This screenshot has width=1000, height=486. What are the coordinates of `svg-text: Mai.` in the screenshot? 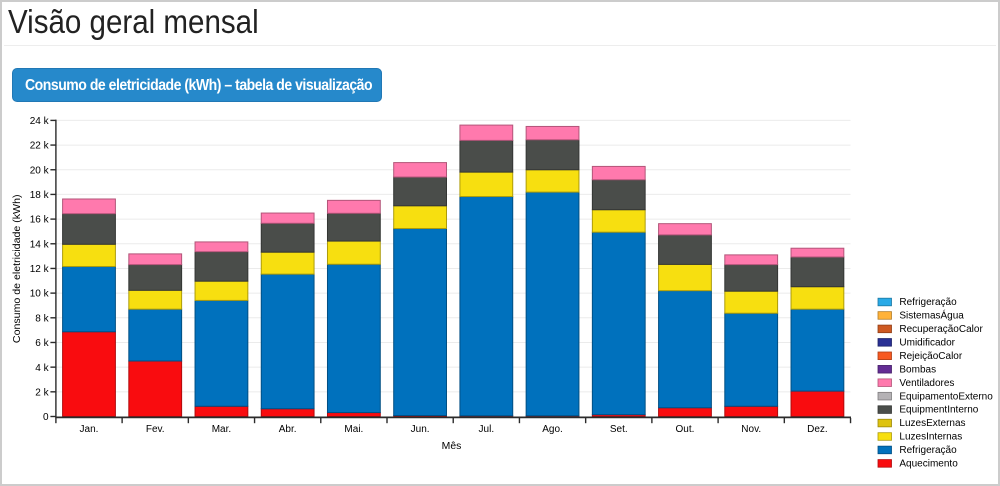 It's located at (353, 429).